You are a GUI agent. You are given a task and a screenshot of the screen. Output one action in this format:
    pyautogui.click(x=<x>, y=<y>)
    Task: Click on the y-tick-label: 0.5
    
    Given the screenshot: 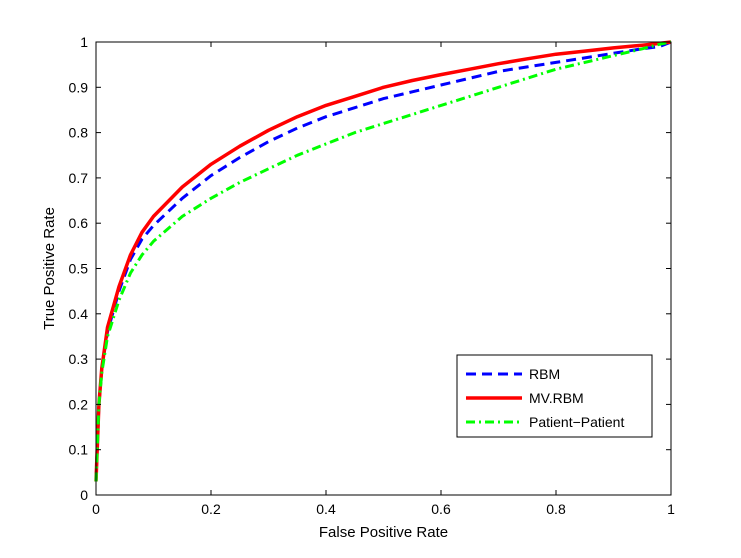 What is the action you would take?
    pyautogui.click(x=79, y=269)
    